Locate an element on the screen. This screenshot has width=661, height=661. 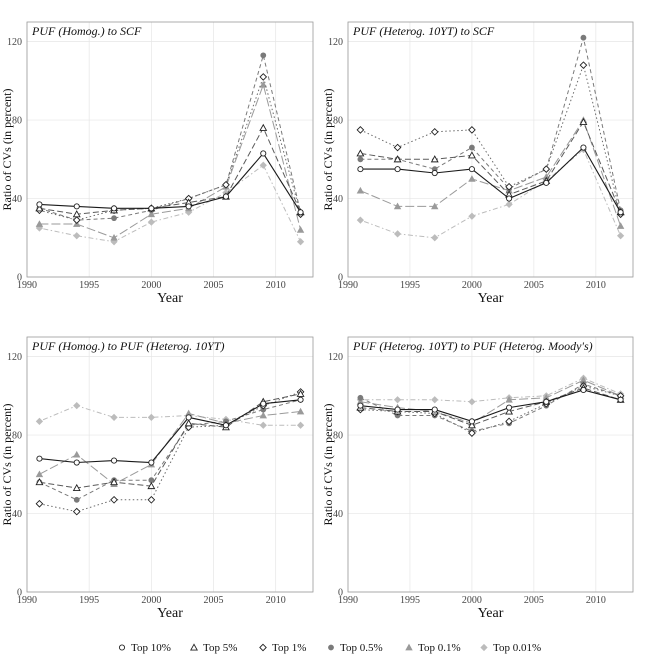
legend-item: Top 0.01% is located at coordinates (510, 648).